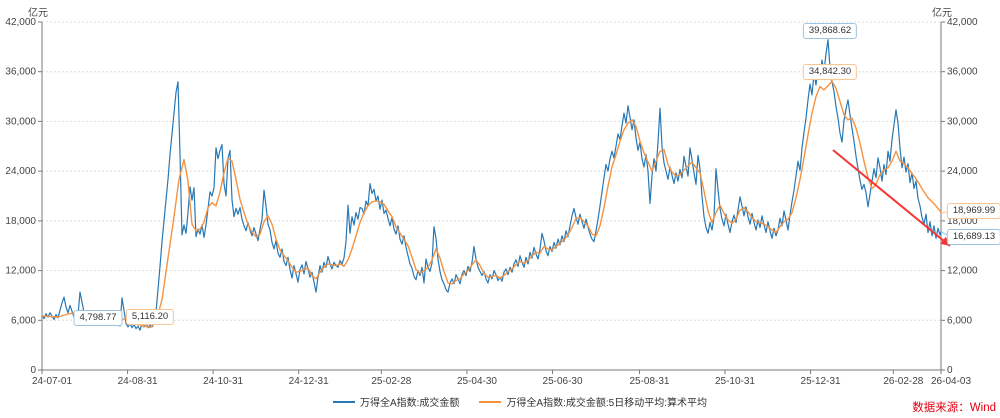 The width and height of the screenshot is (1000, 418). Describe the element at coordinates (649, 381) in the screenshot. I see `x-tick-label: 25-08-31` at that location.